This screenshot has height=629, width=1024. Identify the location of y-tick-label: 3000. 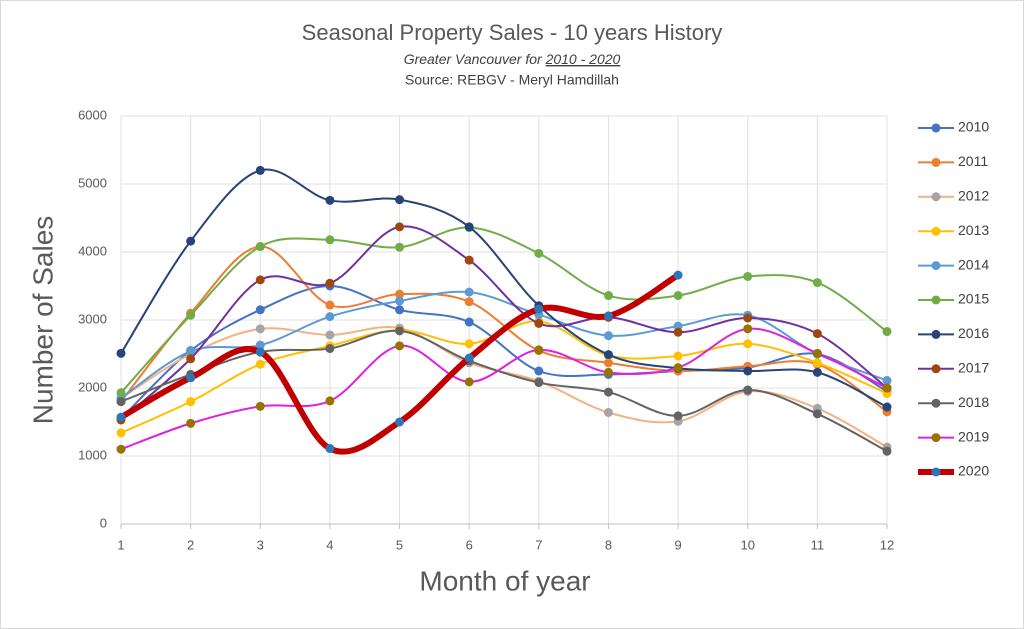
(92, 318).